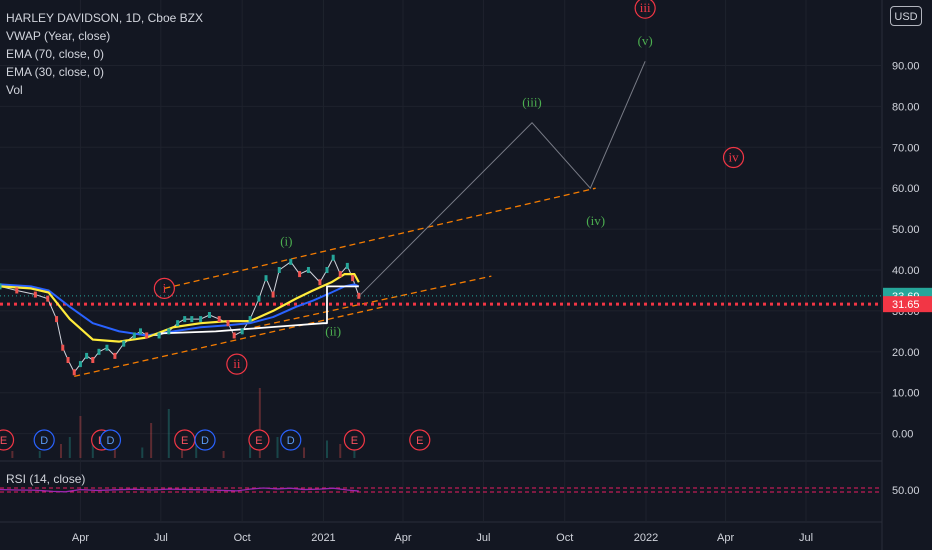 Image resolution: width=932 pixels, height=550 pixels. I want to click on price-tick-label: 80.00, so click(906, 107).